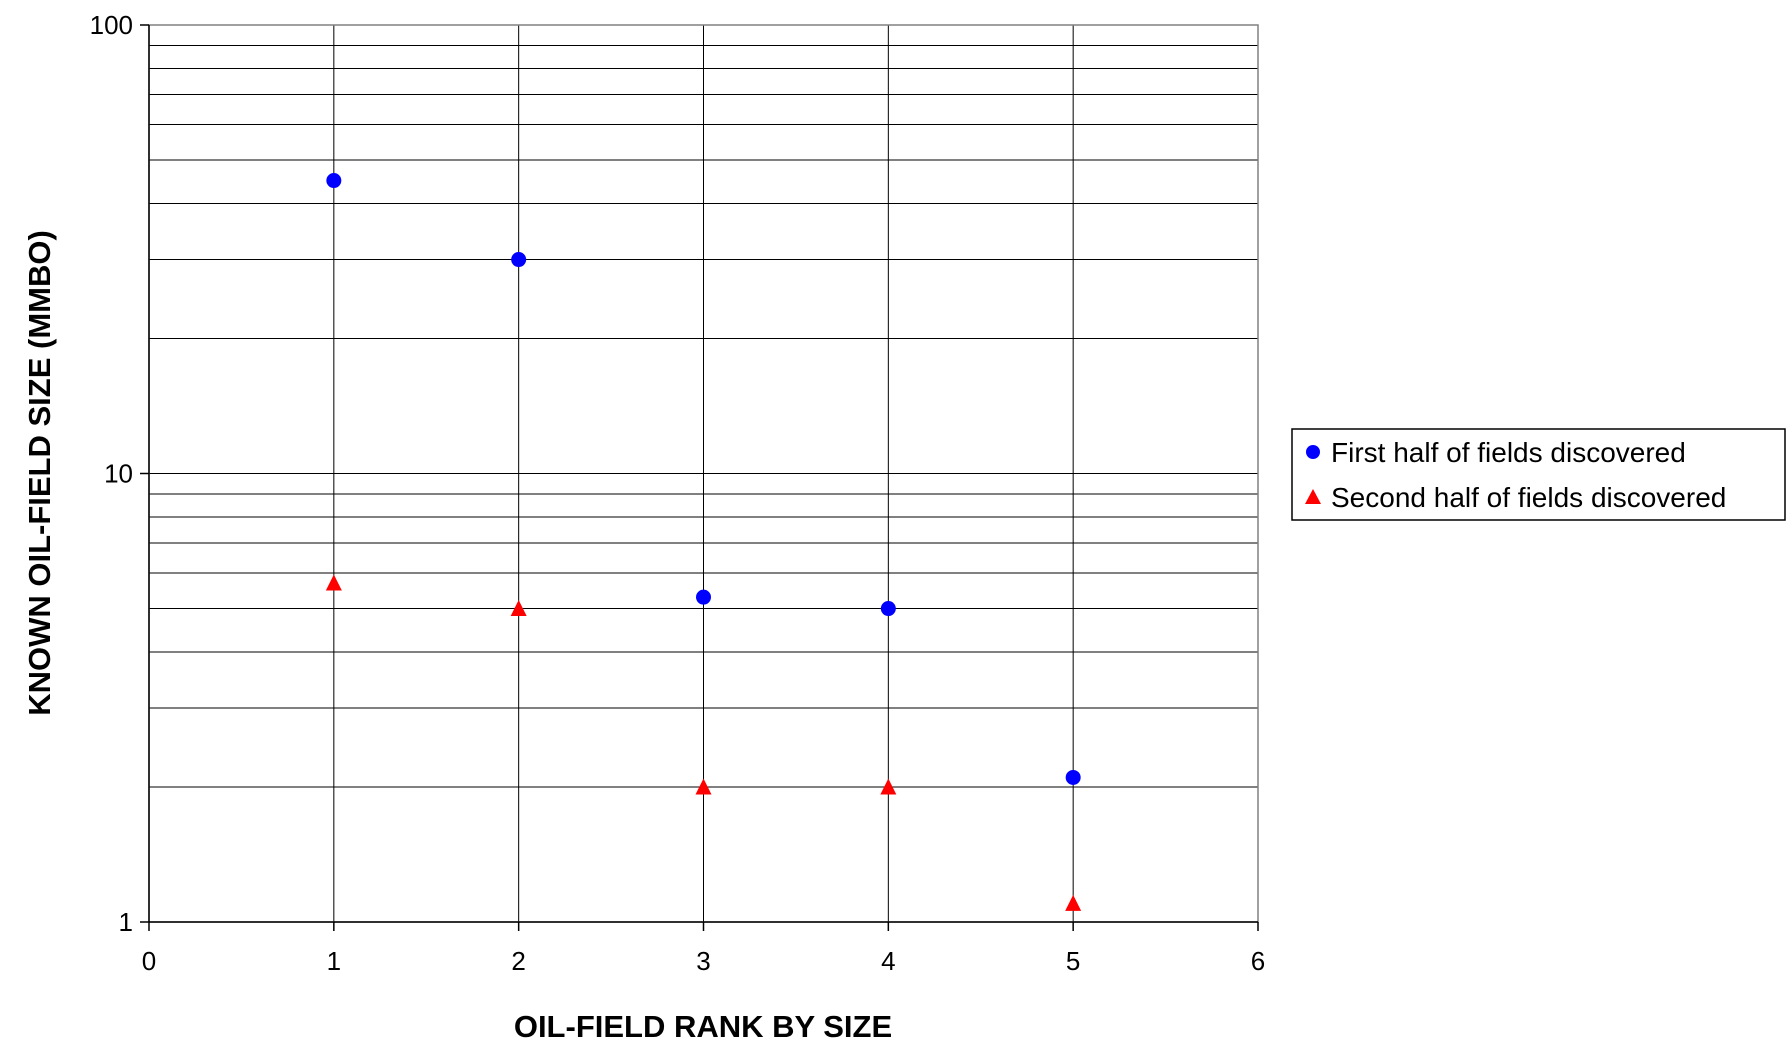  I want to click on x-tick-label: 3, so click(703, 961).